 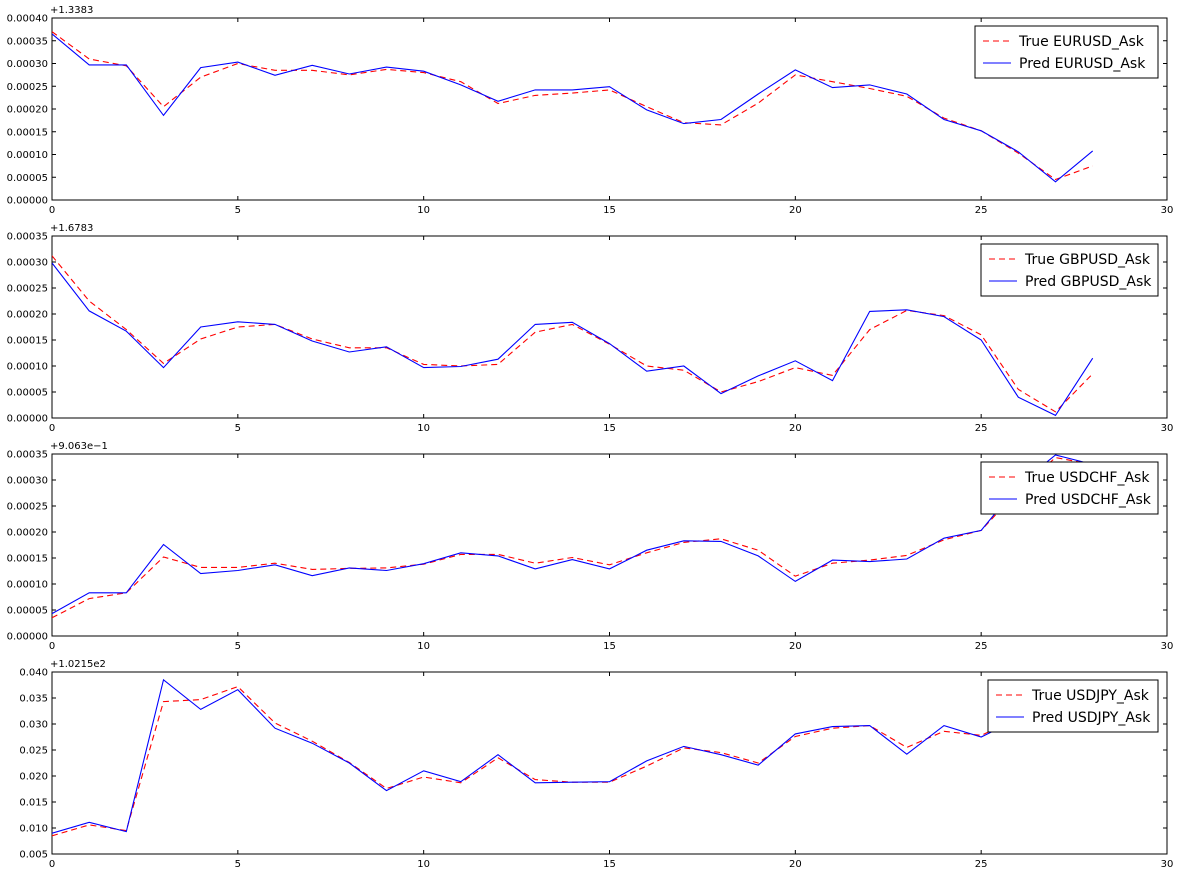 I want to click on y-offset-label: +1.3383, so click(x=71, y=10).